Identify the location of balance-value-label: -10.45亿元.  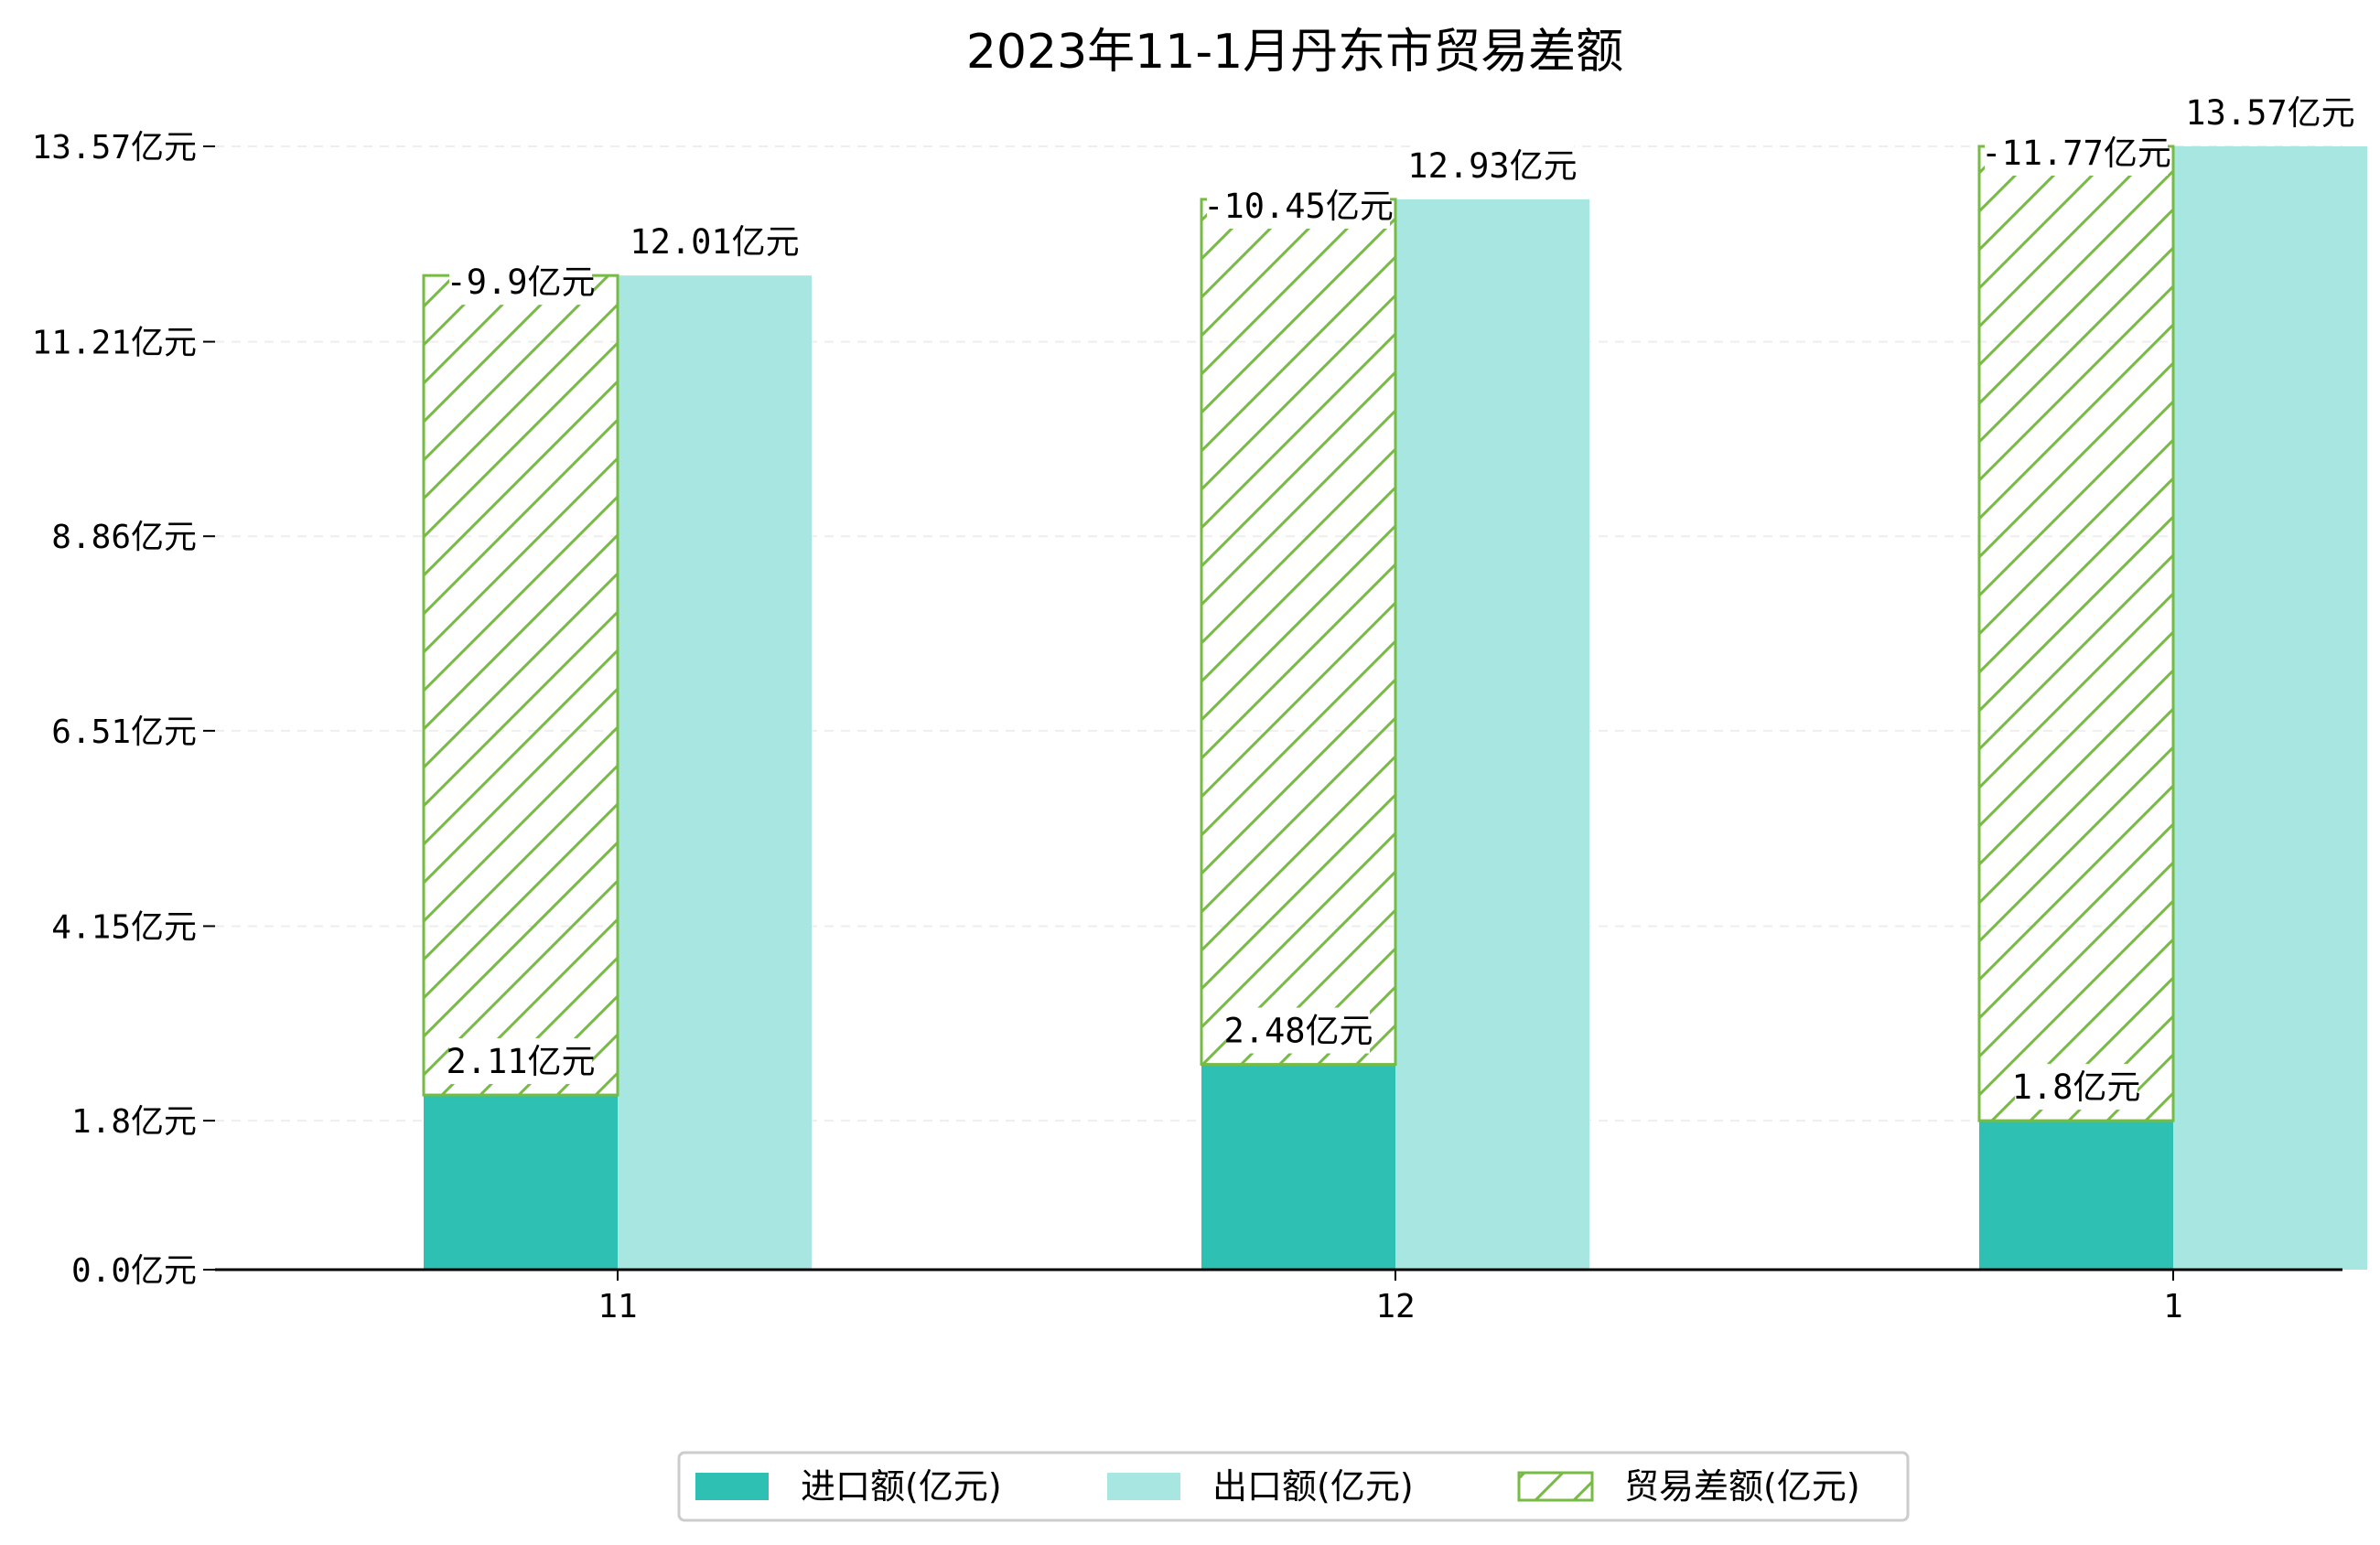
(1298, 206).